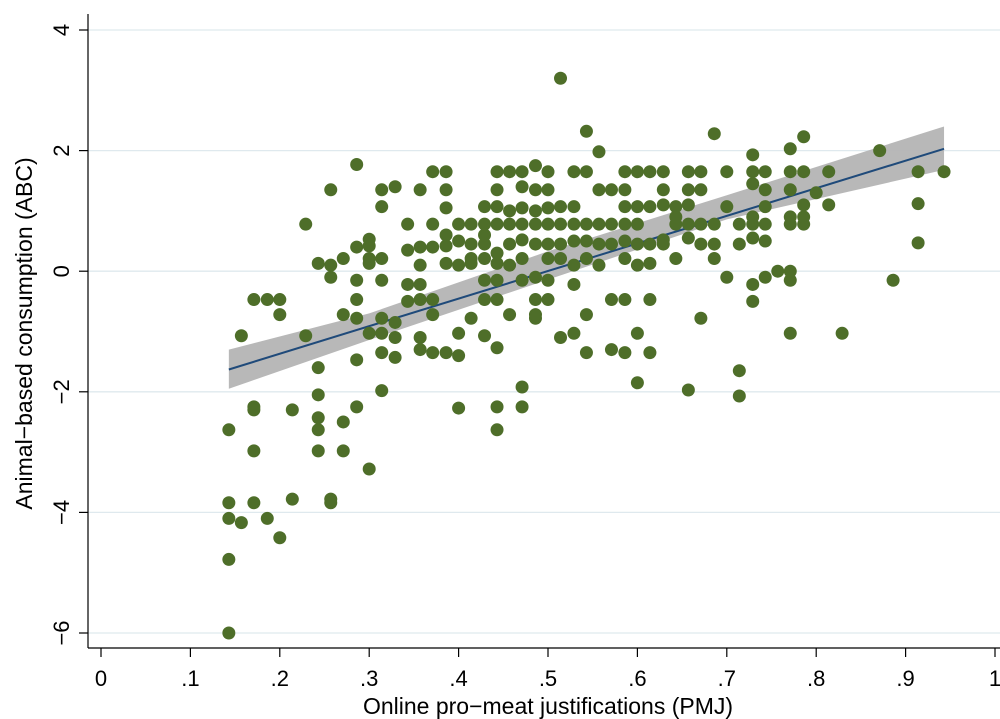 The image size is (1000, 719). I want to click on x-tick-label: .9, so click(905, 678).